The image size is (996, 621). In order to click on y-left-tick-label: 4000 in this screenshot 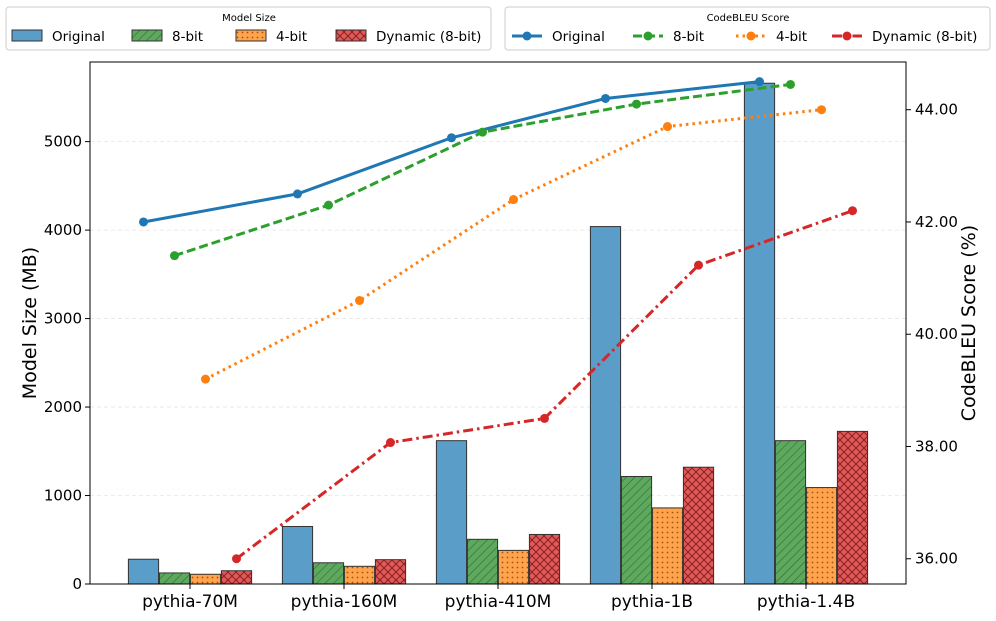, I will do `click(63, 230)`.